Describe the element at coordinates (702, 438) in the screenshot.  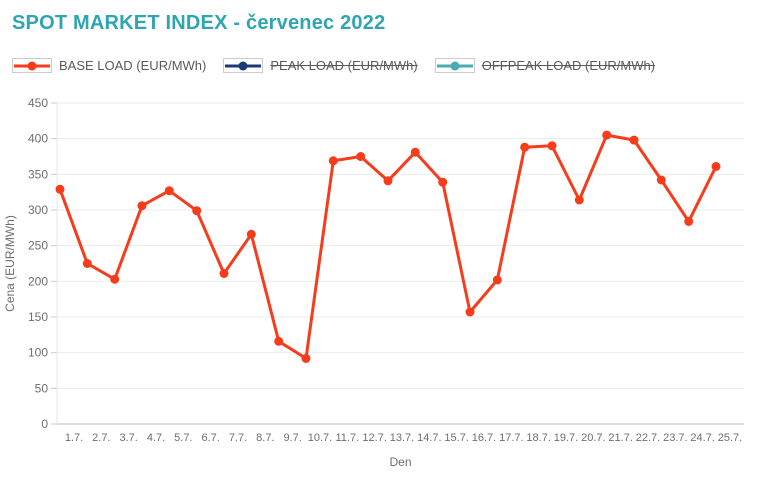
I see `x-tick-label: 24.7.` at that location.